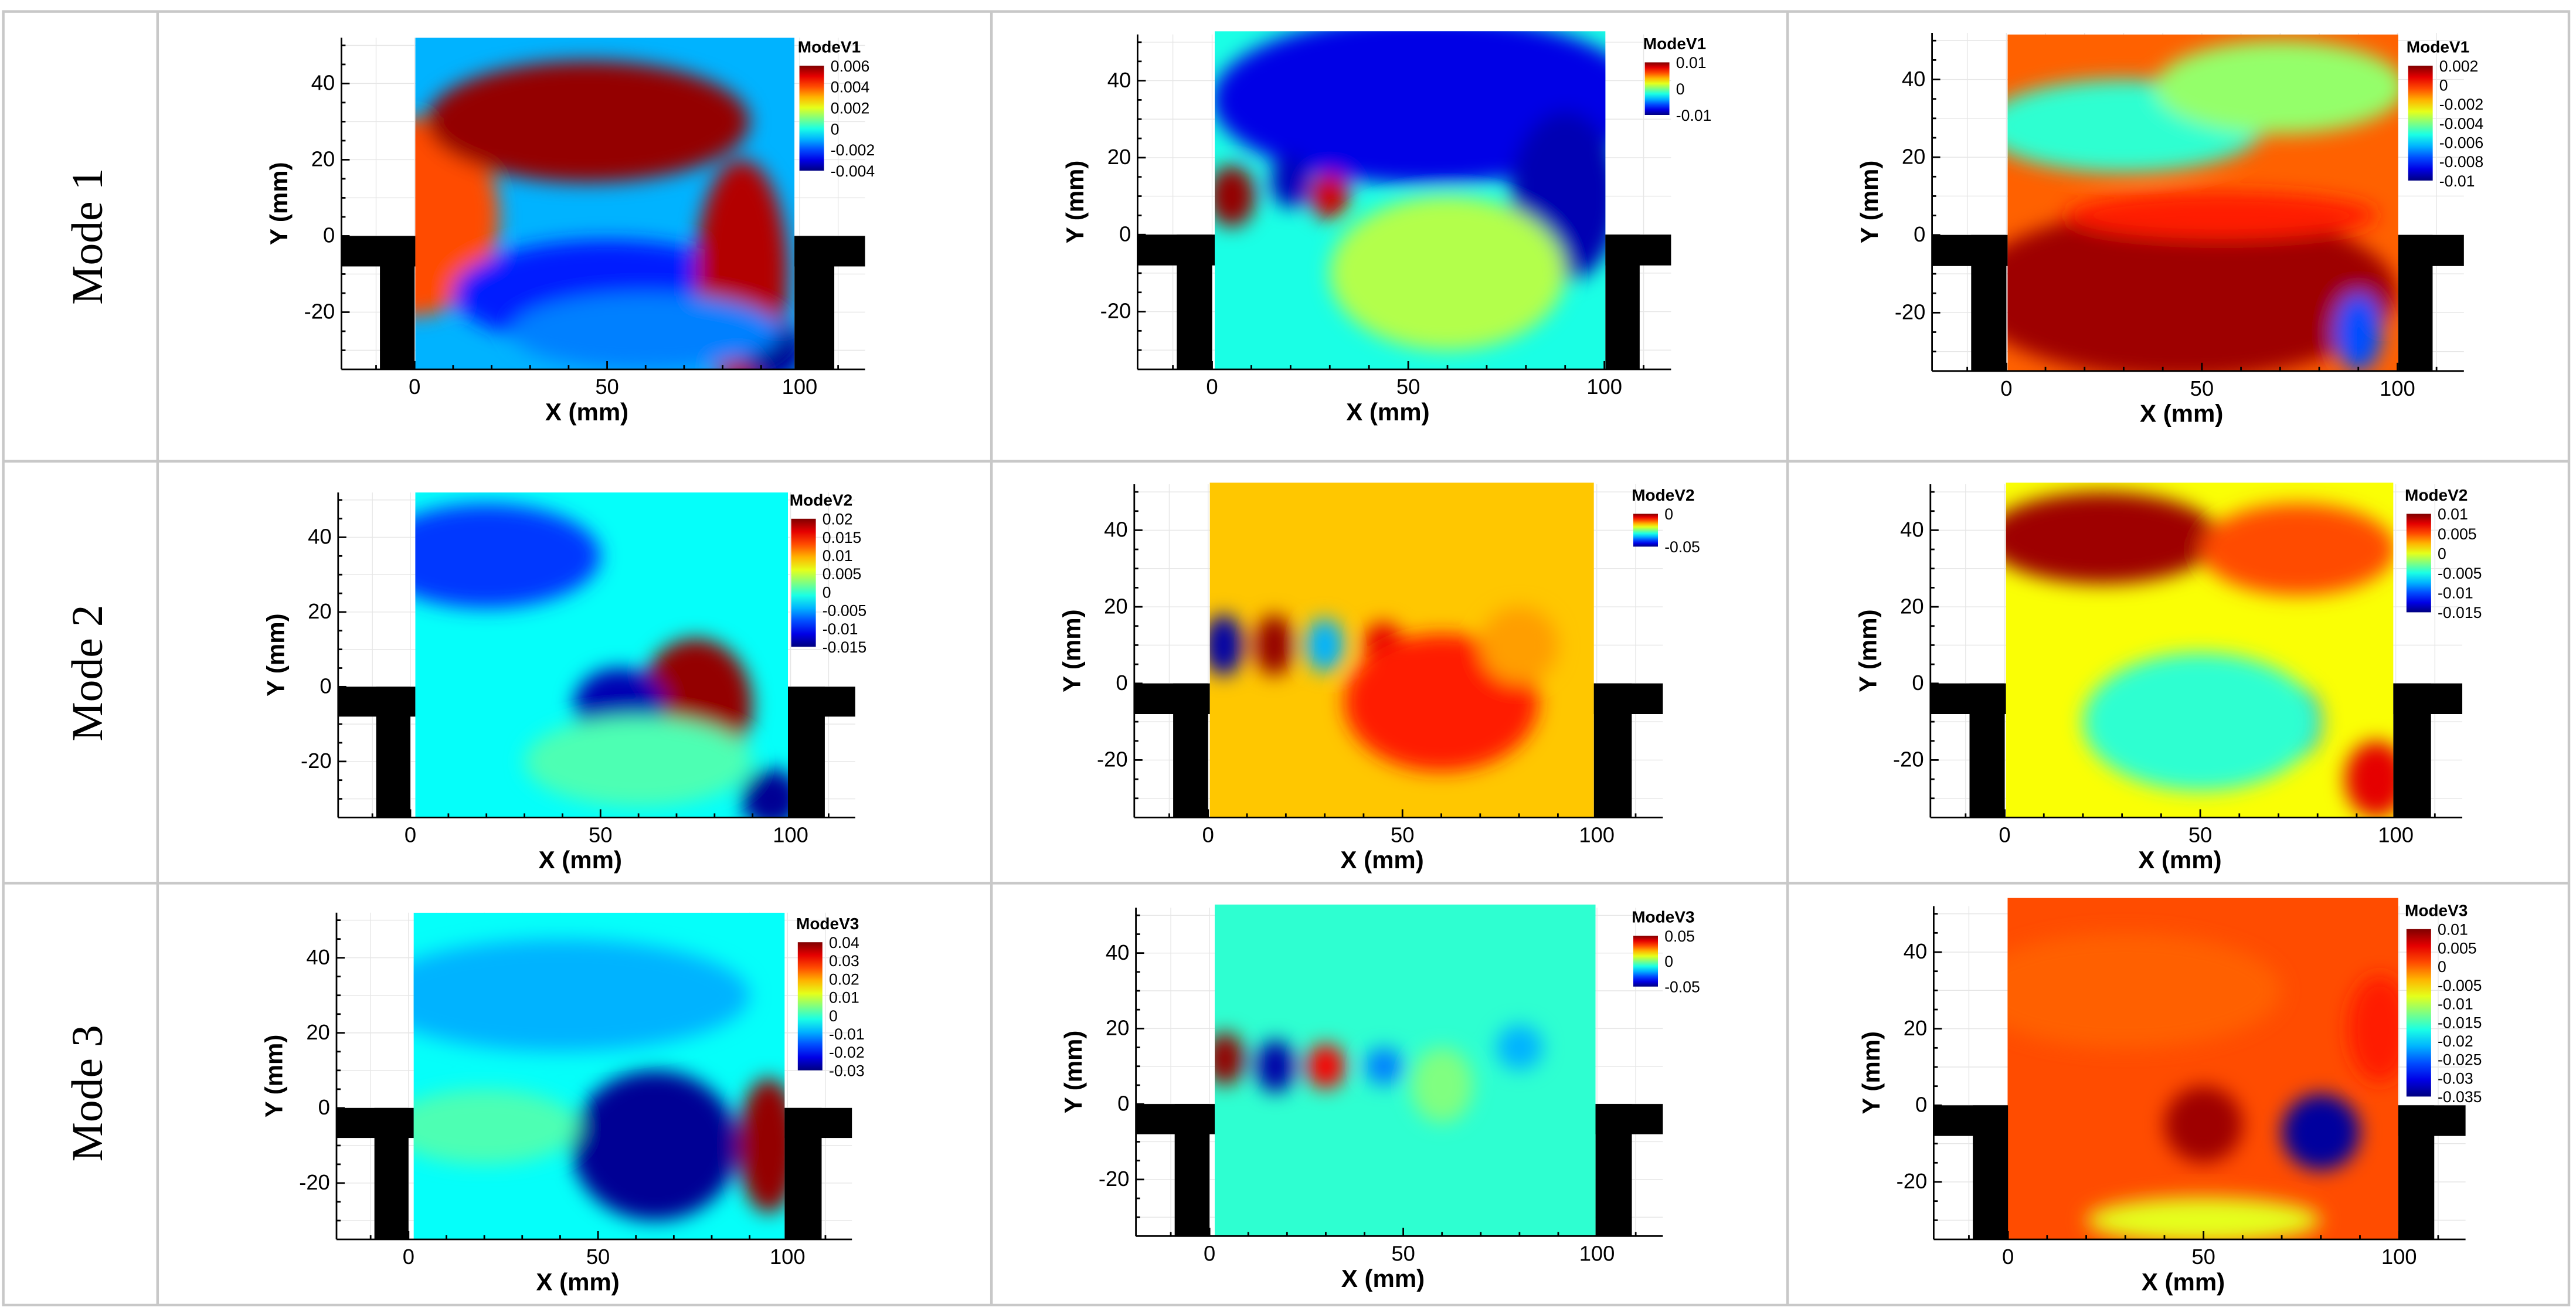  What do you see at coordinates (847, 1052) in the screenshot?
I see `colorbar-tick-label: -0.02` at bounding box center [847, 1052].